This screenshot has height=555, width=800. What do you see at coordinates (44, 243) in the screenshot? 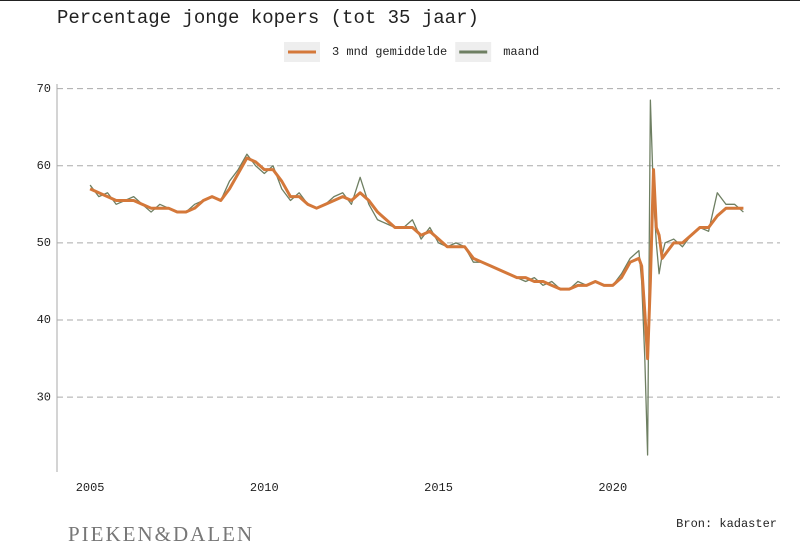
I see `y-tick-label: 50` at bounding box center [44, 243].